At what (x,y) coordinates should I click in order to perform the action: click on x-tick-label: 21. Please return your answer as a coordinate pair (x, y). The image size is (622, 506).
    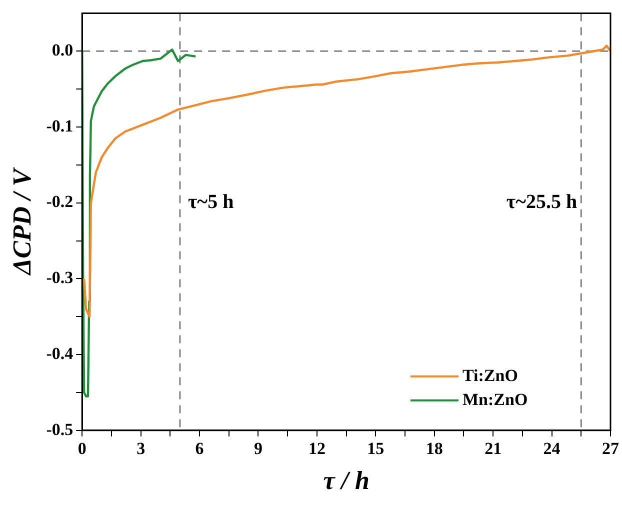
    Looking at the image, I should click on (493, 448).